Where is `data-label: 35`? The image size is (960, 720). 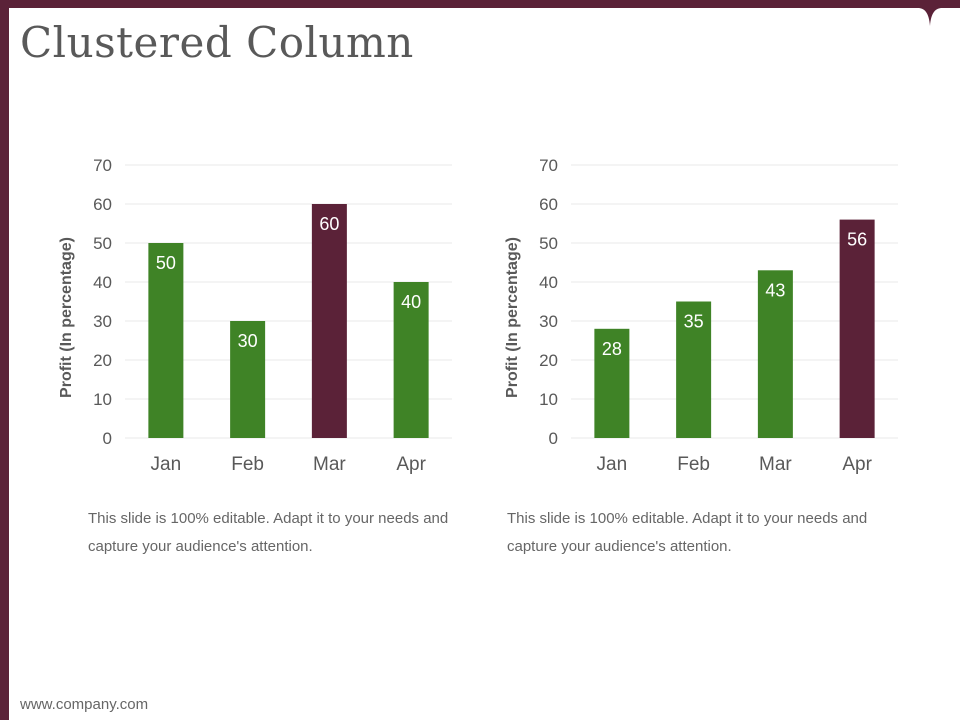 data-label: 35 is located at coordinates (694, 322).